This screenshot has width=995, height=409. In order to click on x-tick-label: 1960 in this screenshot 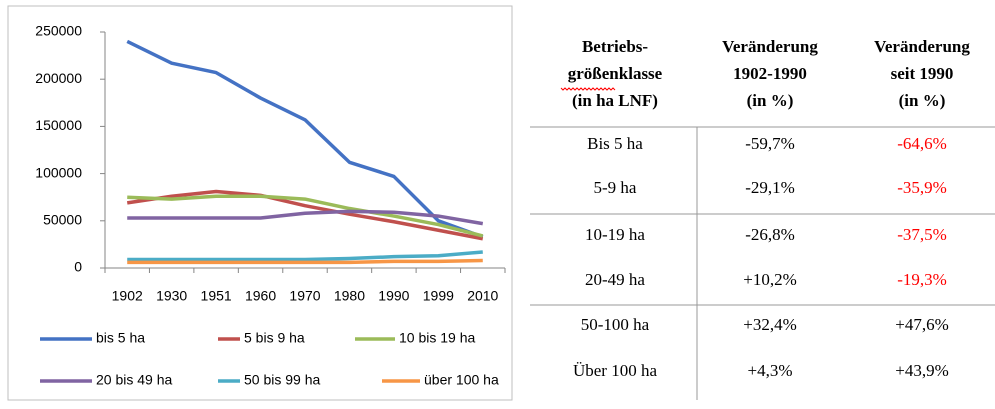, I will do `click(260, 296)`.